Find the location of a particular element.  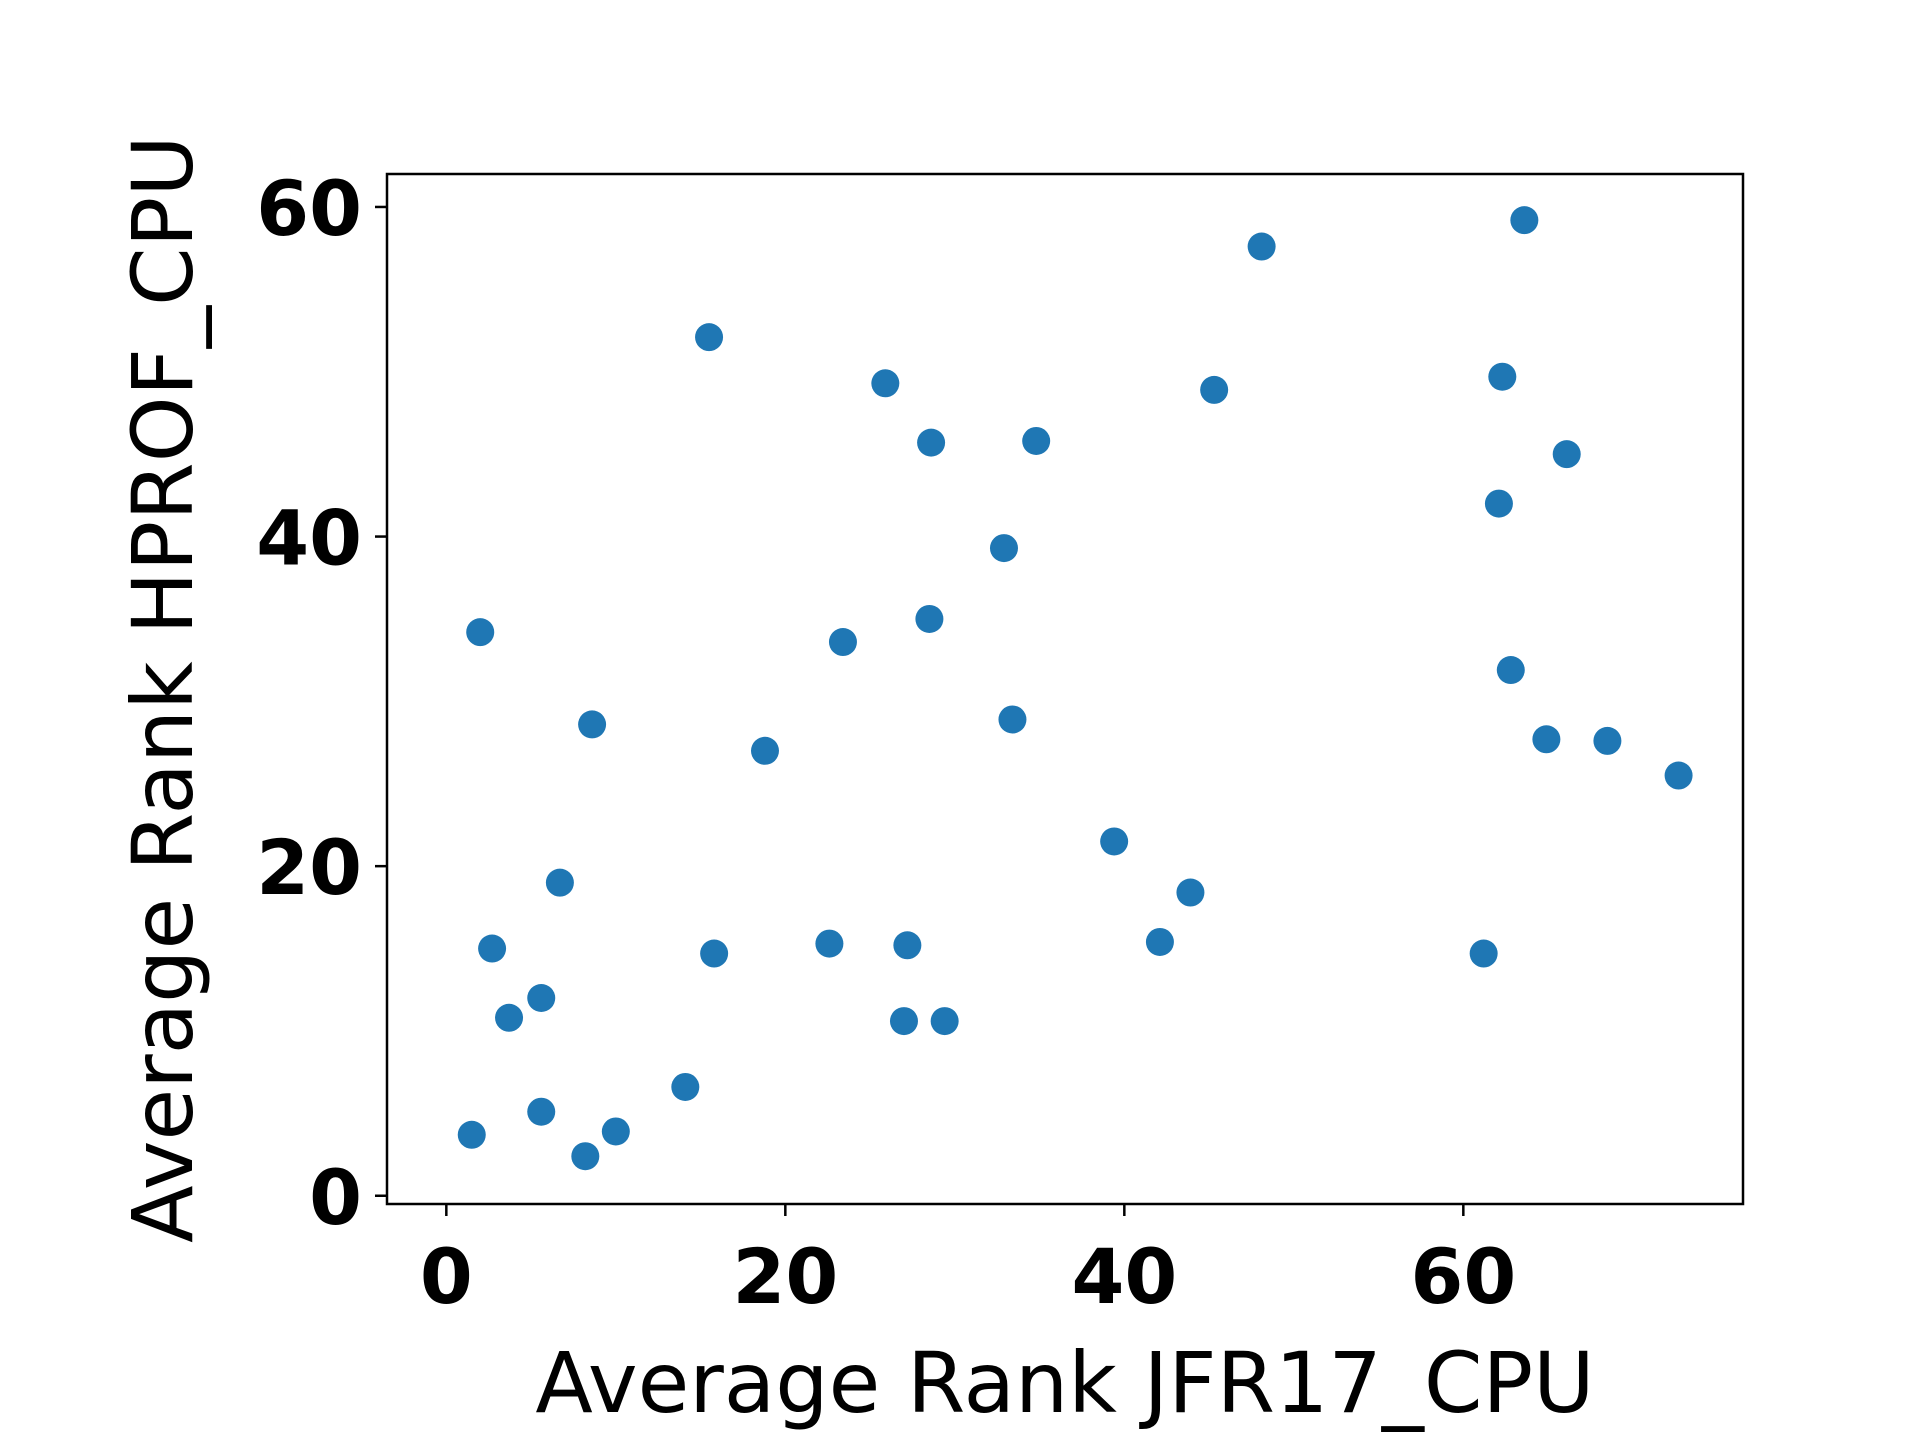

y-tick-label: 0 is located at coordinates (335, 1197).